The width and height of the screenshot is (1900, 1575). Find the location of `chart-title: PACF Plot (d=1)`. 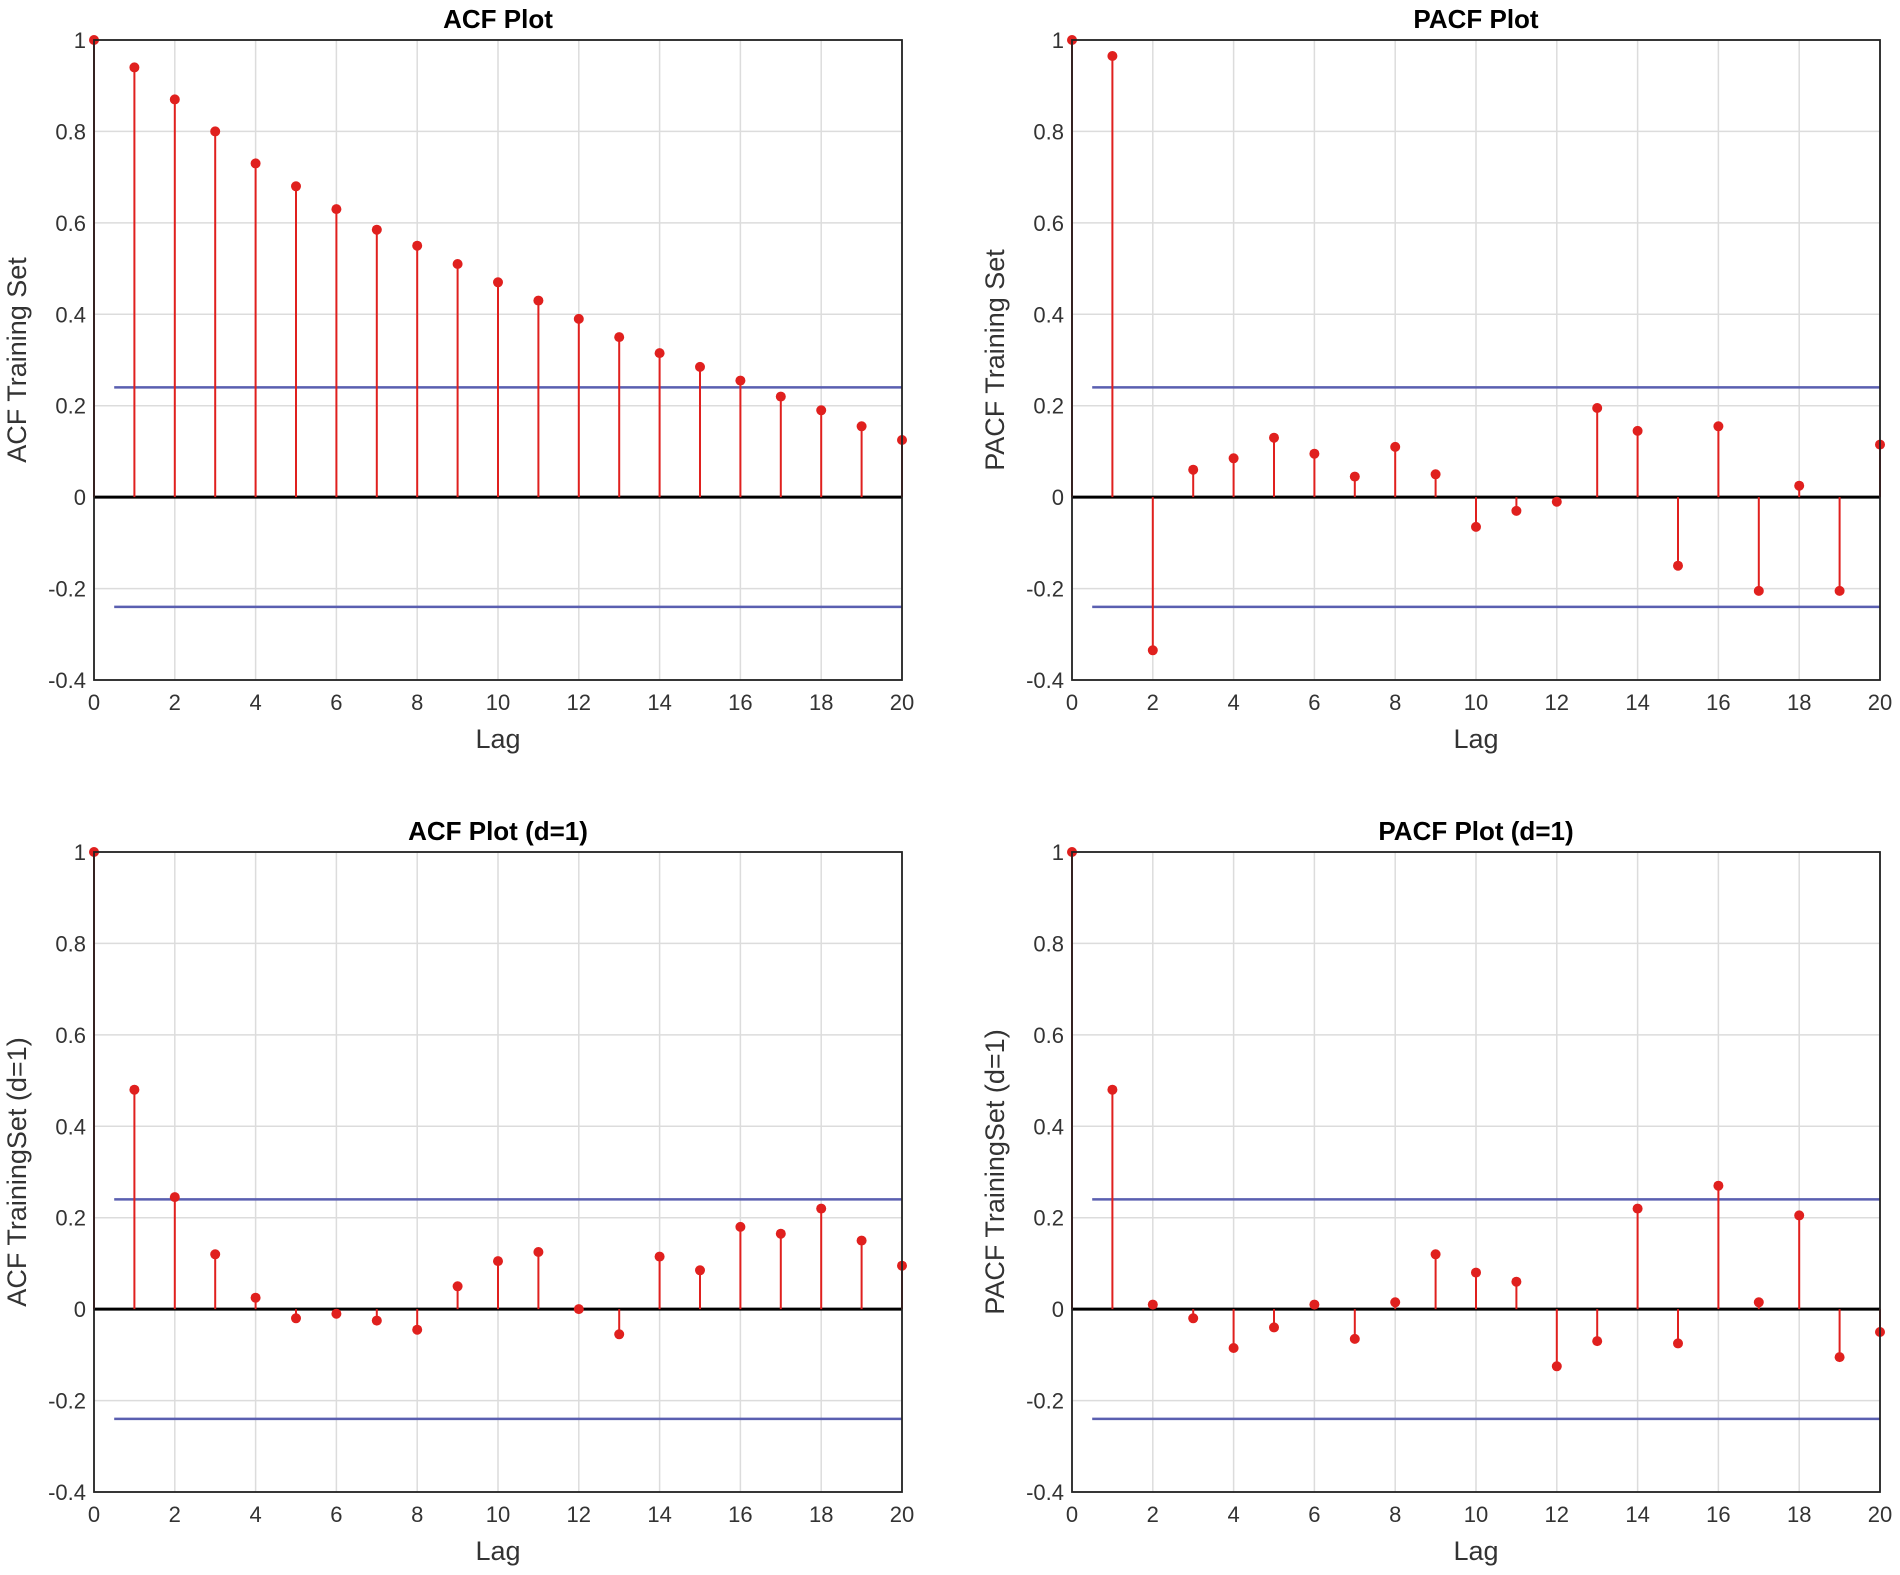

chart-title: PACF Plot (d=1) is located at coordinates (1475, 831).